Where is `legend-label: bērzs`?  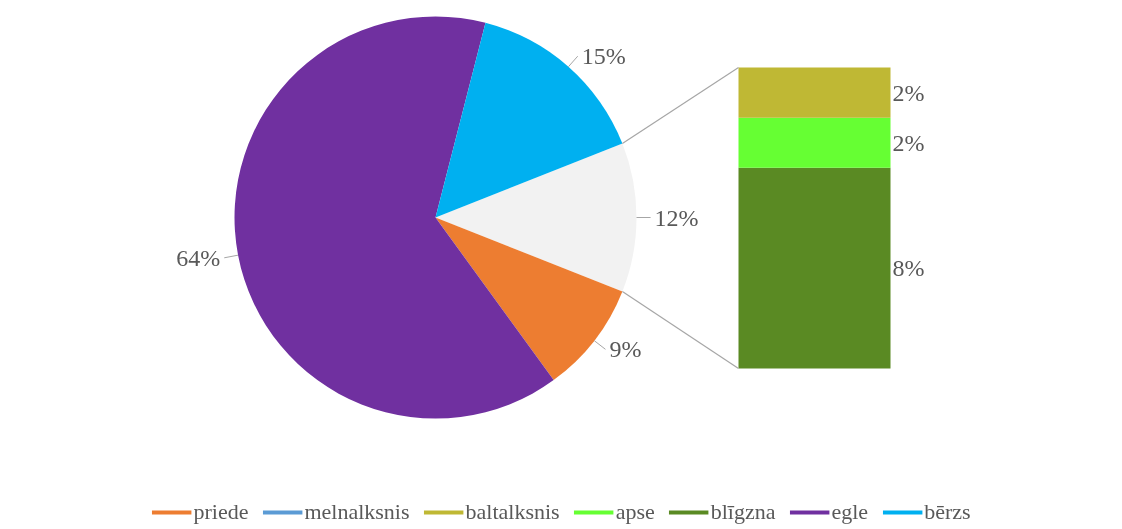 legend-label: bērzs is located at coordinates (947, 512).